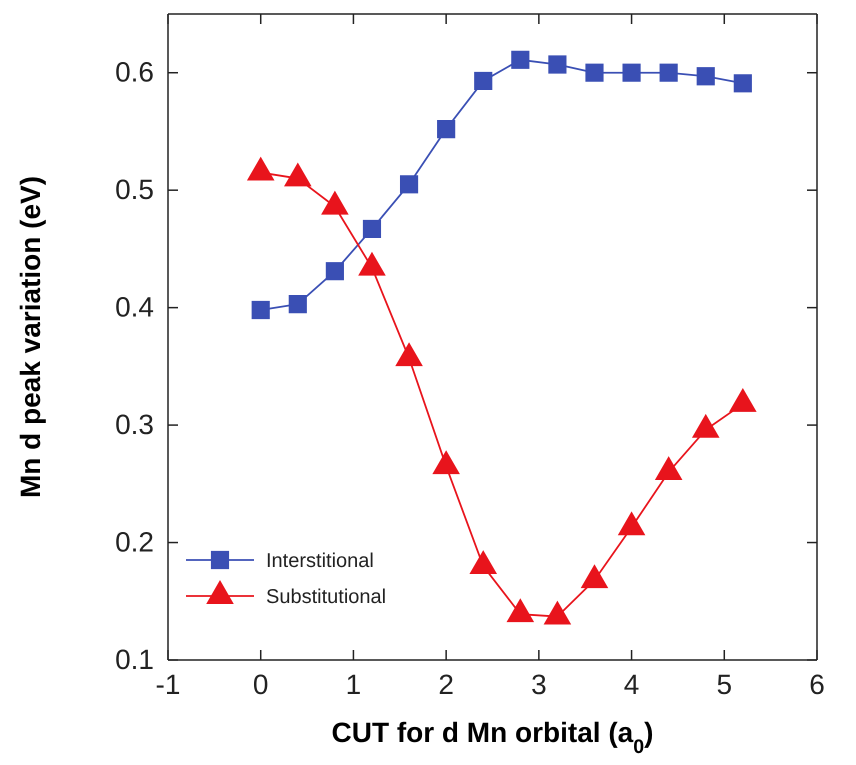 The height and width of the screenshot is (765, 856). I want to click on x-tick-label: 1, so click(354, 684).